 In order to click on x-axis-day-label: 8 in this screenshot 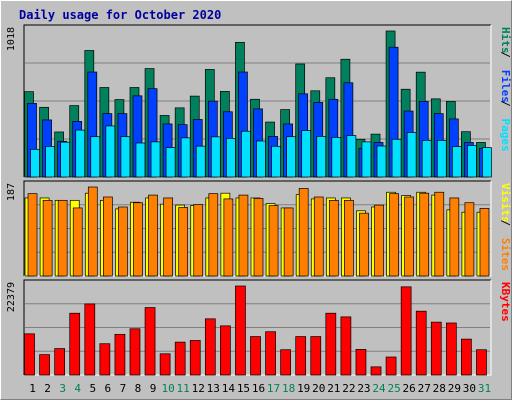, I will do `click(138, 388)`.